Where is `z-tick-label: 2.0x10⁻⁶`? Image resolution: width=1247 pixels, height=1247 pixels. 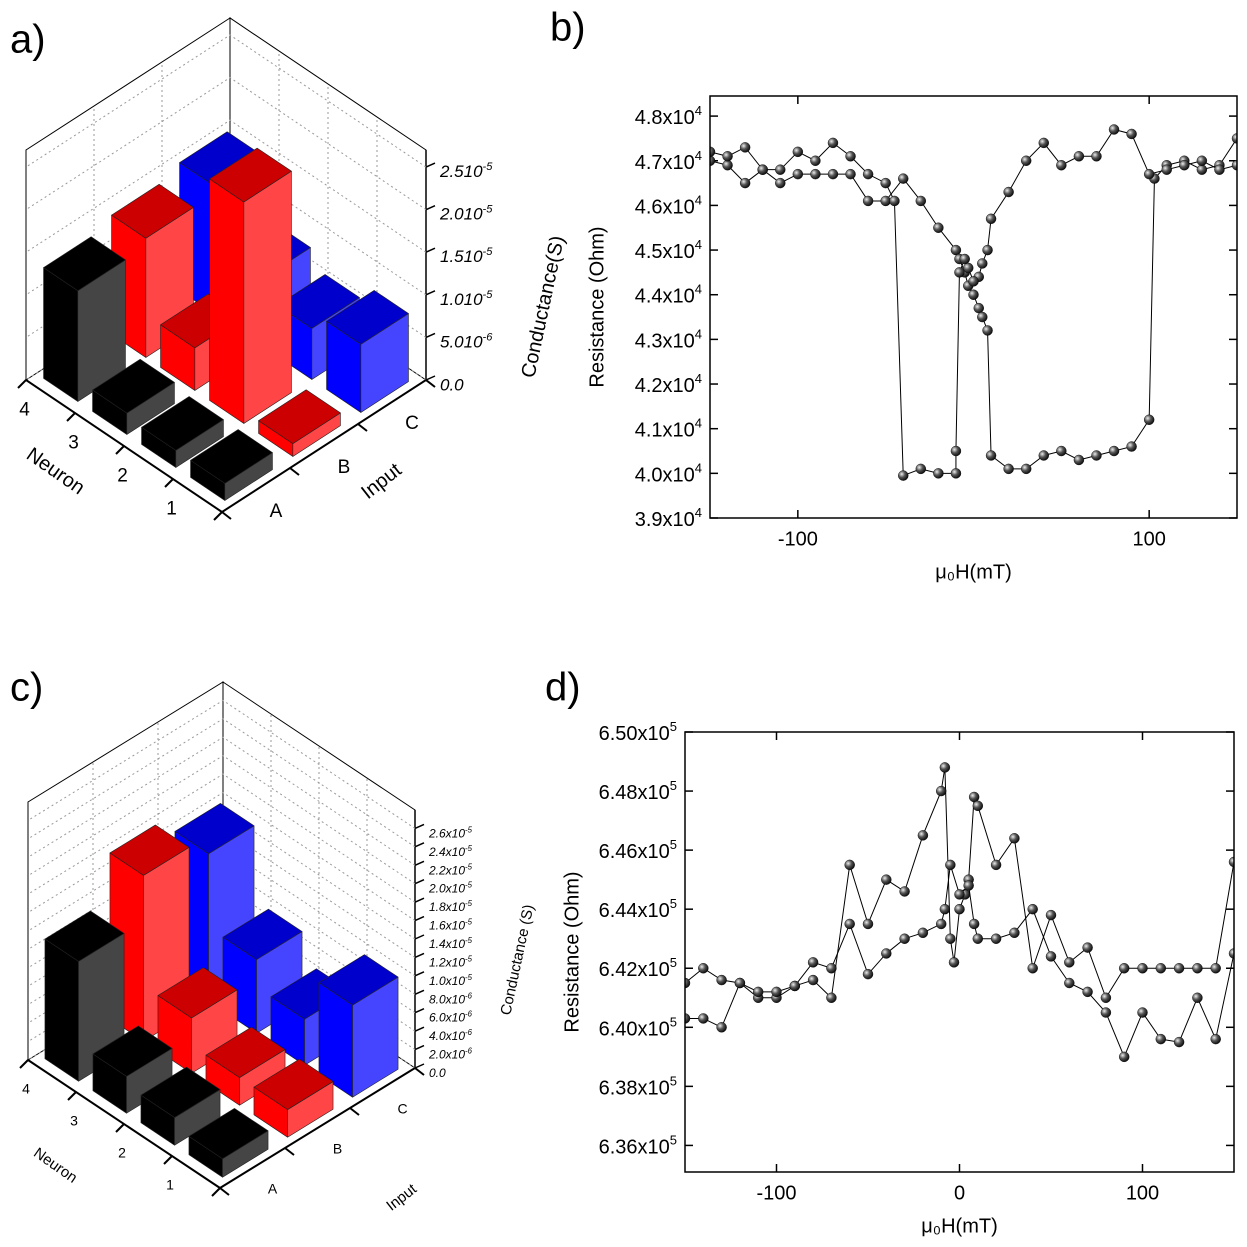 z-tick-label: 2.0x10⁻⁶ is located at coordinates (450, 1054).